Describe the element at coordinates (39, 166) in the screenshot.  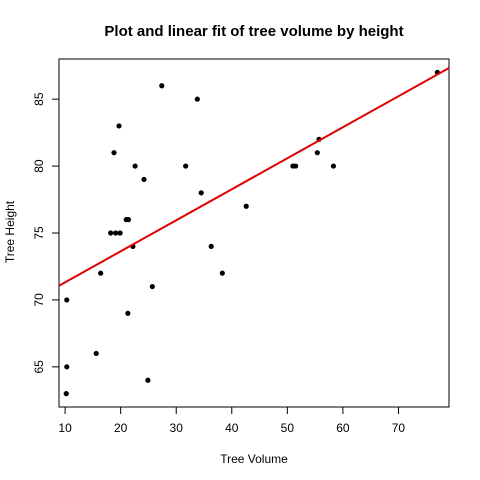
I see `y-tick-label: 80` at that location.